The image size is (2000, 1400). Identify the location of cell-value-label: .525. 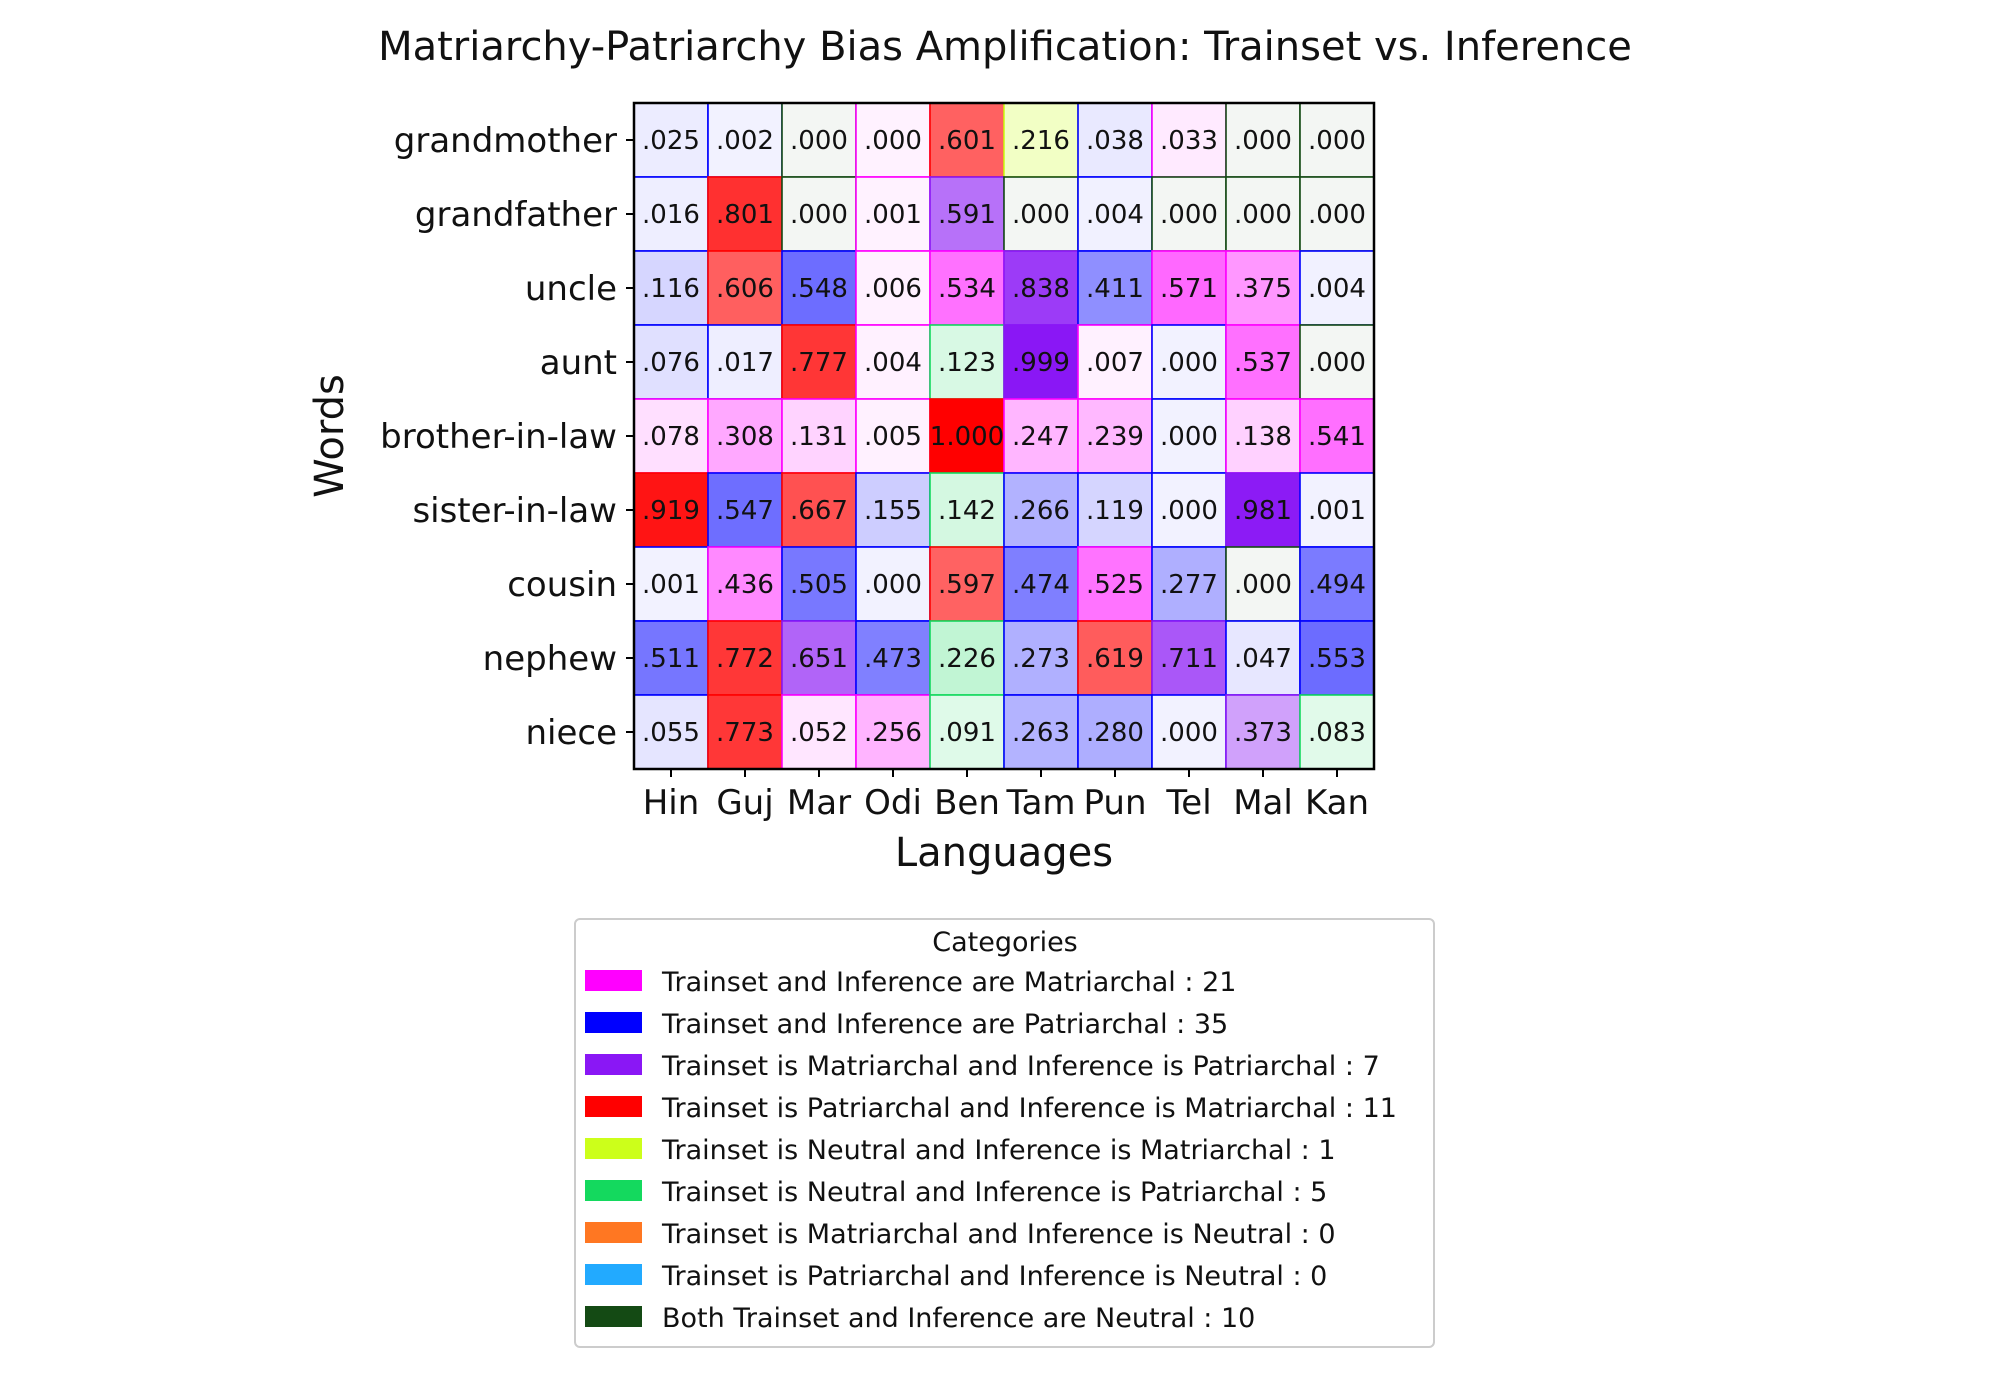
(1115, 585).